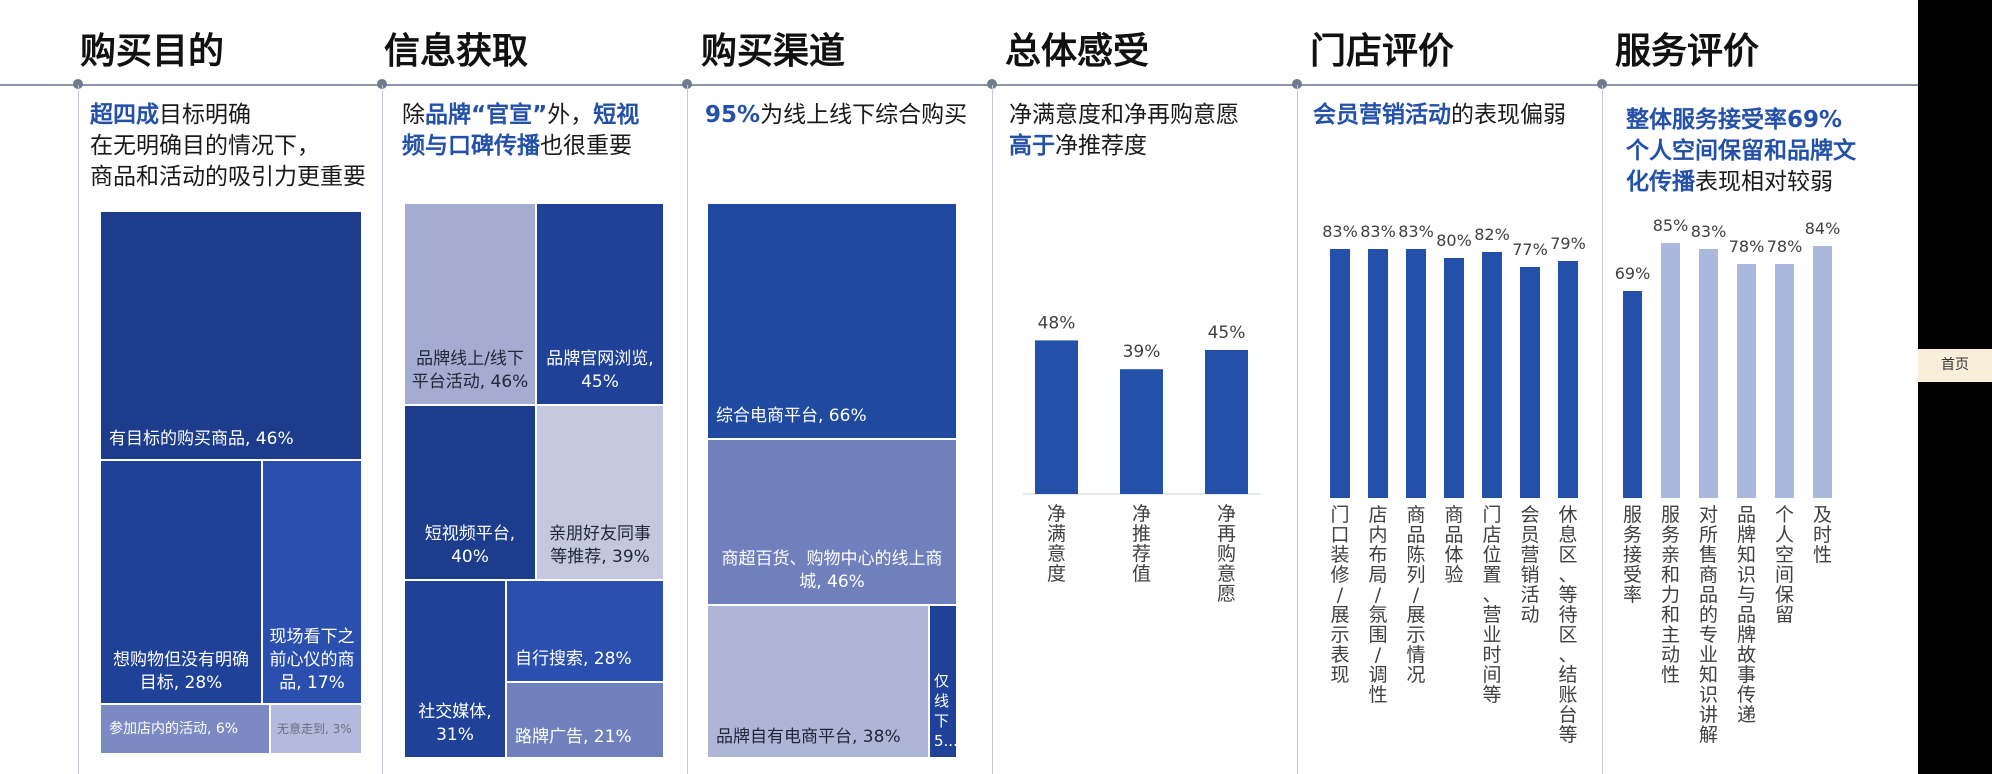 The width and height of the screenshot is (1992, 774). What do you see at coordinates (1491, 535) in the screenshot?
I see `category-label-char: 店` at bounding box center [1491, 535].